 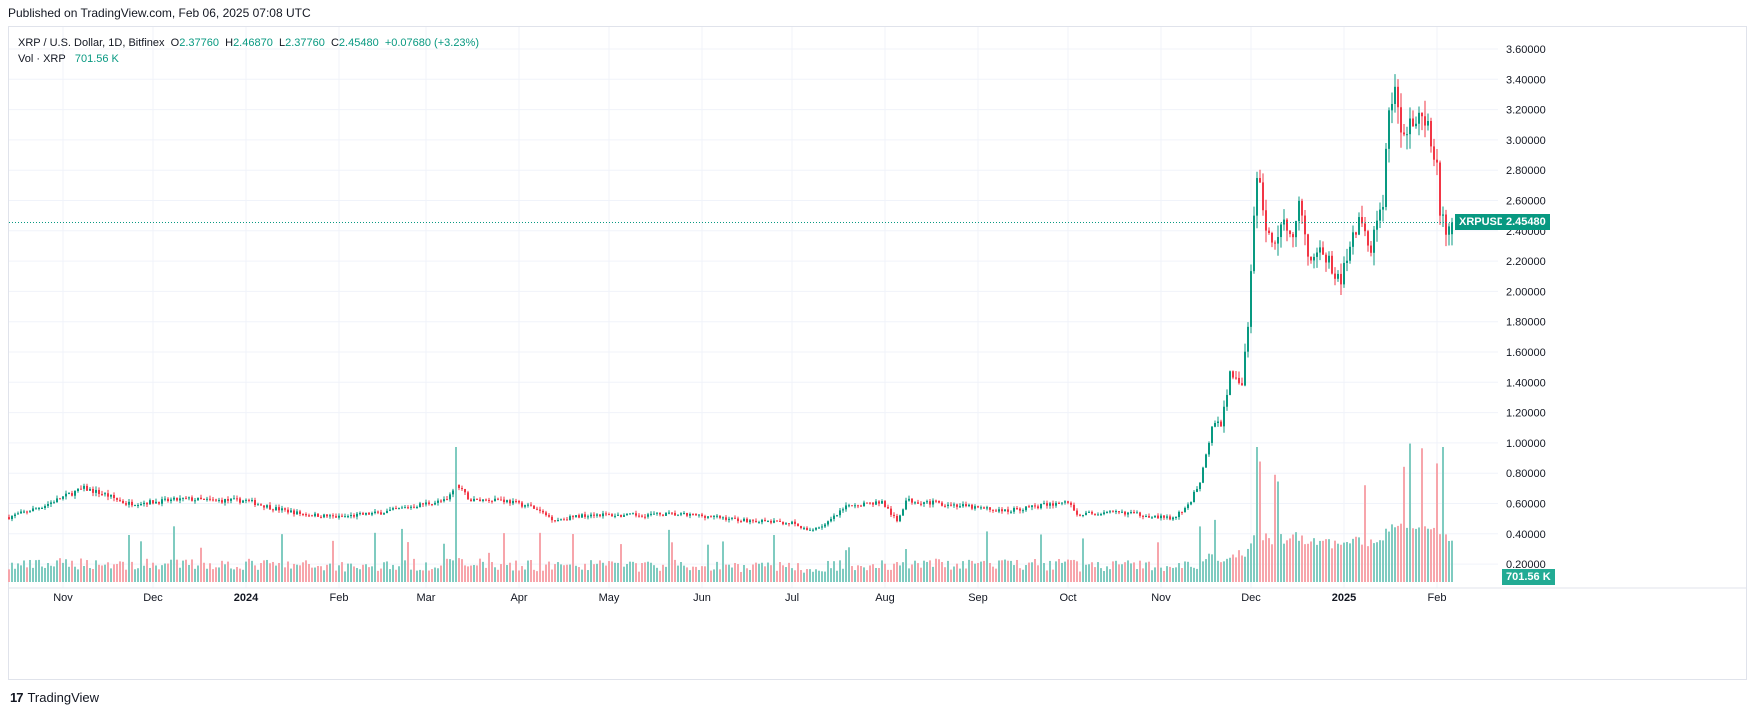 What do you see at coordinates (63, 697) in the screenshot?
I see `brand-name: TradingView` at bounding box center [63, 697].